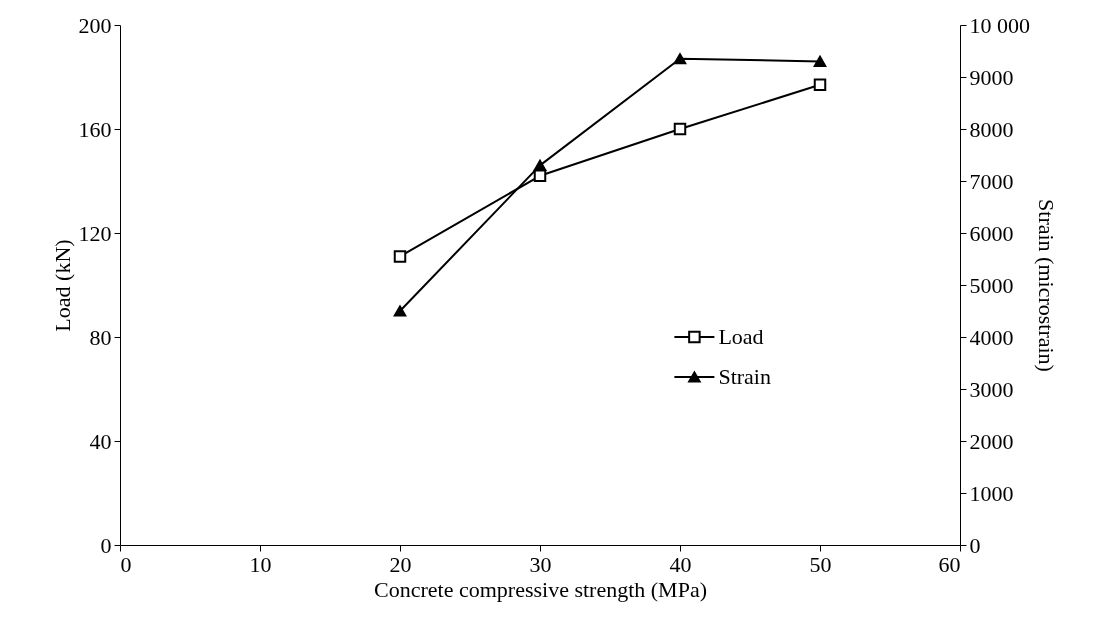  Describe the element at coordinates (540, 564) in the screenshot. I see `x-tick-label: 30` at that location.